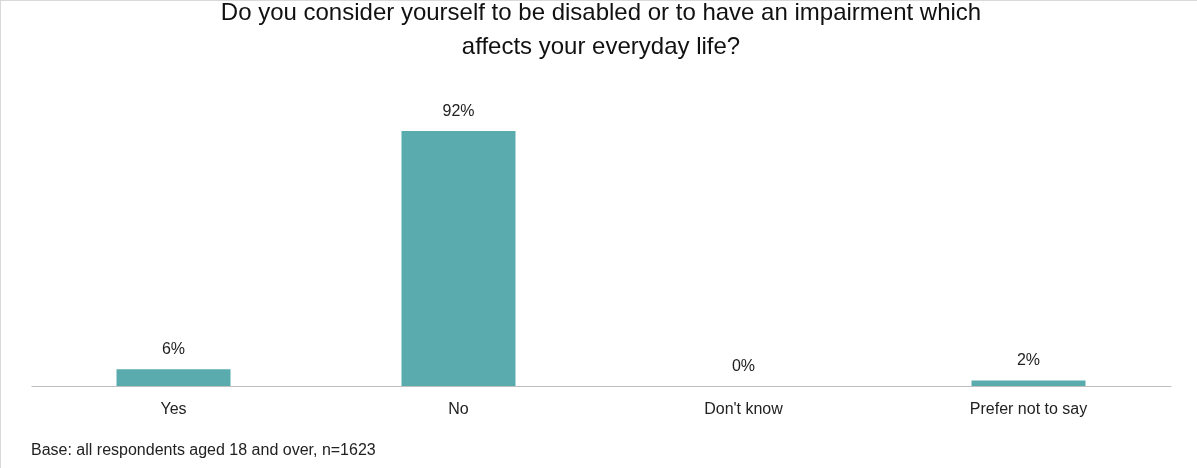 Image resolution: width=1197 pixels, height=468 pixels. Describe the element at coordinates (173, 349) in the screenshot. I see `data-label: 6%` at that location.